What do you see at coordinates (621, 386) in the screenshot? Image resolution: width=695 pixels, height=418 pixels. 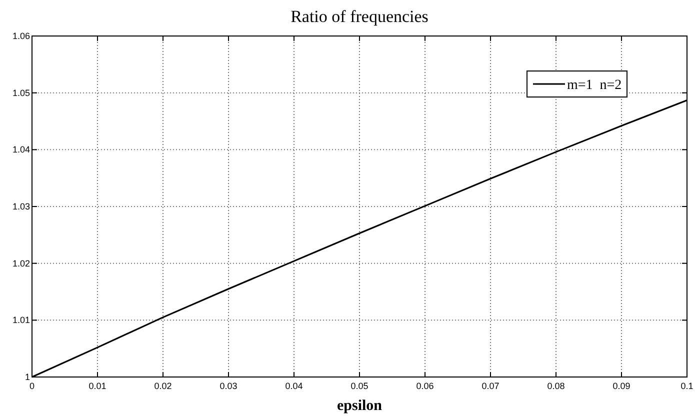 I see `x-tick-label: 0.09` at bounding box center [621, 386].